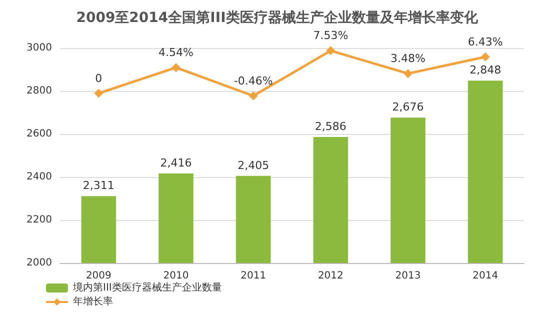 This screenshot has width=554, height=325. I want to click on y-tick-label: 2200, so click(39, 220).